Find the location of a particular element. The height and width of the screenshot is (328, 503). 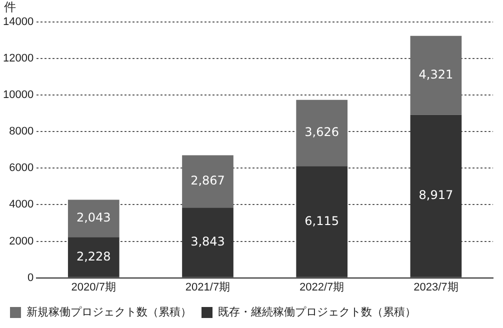

y-tick-label: 4000 is located at coordinates (21, 204).